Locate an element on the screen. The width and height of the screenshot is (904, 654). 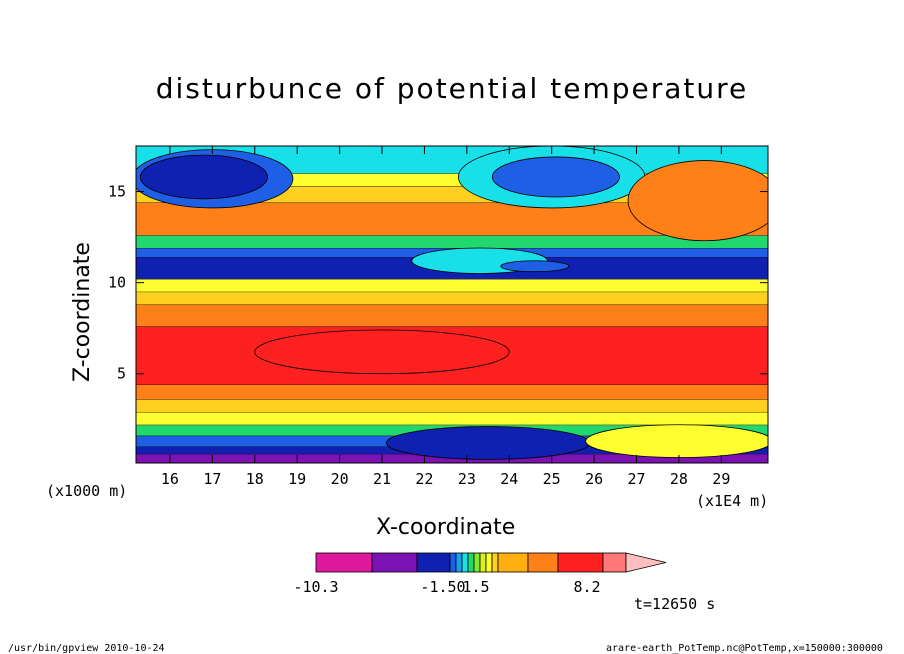
x-tick-label: 21 is located at coordinates (382, 479).